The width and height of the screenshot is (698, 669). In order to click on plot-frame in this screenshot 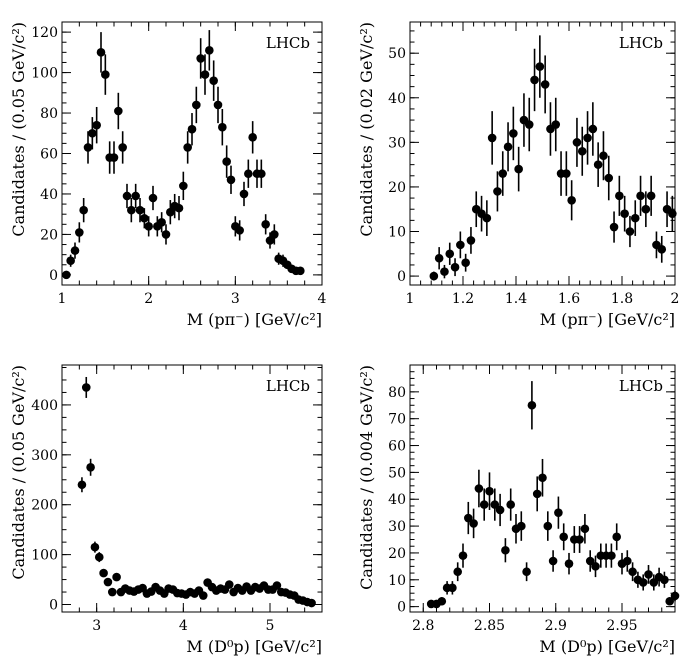, I will do `click(192, 488)`.